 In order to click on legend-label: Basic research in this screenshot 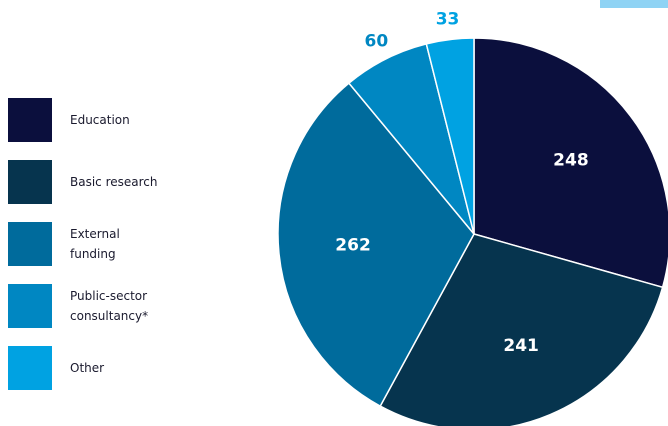, I will do `click(114, 182)`.